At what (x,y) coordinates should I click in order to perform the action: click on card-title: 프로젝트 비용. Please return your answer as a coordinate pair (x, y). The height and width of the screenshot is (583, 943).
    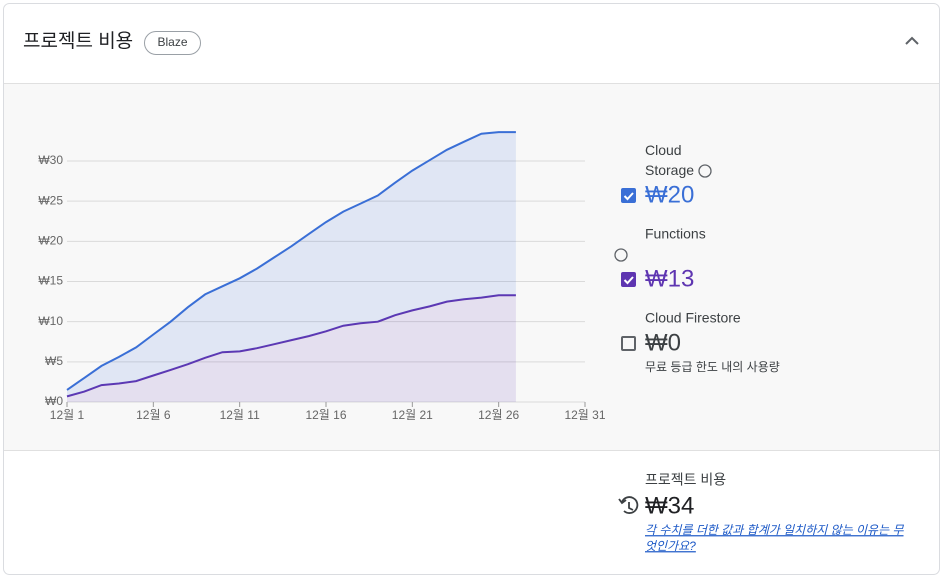
    Looking at the image, I should click on (78, 41).